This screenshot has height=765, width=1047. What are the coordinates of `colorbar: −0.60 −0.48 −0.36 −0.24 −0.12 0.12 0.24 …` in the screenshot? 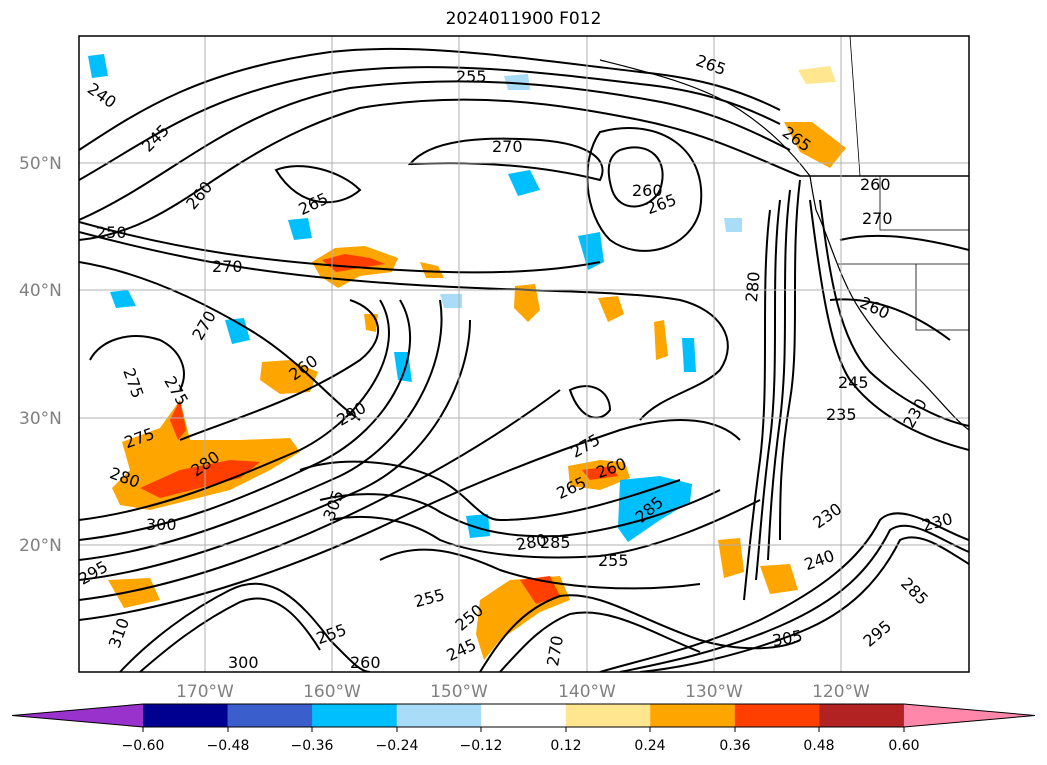 It's located at (523, 728).